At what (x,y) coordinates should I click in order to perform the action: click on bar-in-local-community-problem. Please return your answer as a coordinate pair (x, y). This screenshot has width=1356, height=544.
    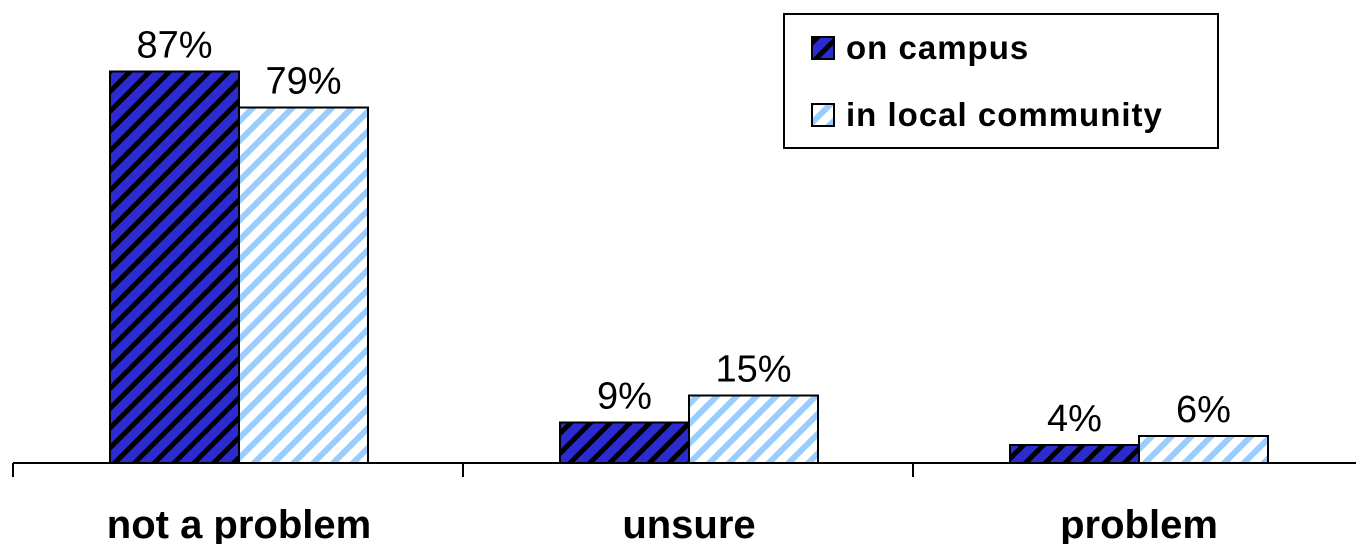
    Looking at the image, I should click on (1203, 449).